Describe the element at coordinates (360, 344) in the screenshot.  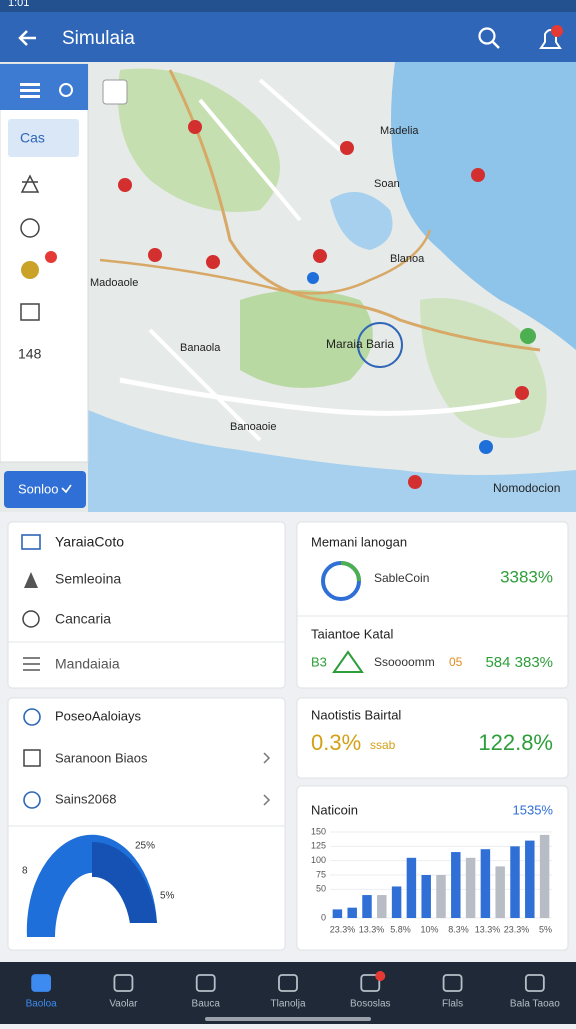
I see `map-label: Maraia Baria` at that location.